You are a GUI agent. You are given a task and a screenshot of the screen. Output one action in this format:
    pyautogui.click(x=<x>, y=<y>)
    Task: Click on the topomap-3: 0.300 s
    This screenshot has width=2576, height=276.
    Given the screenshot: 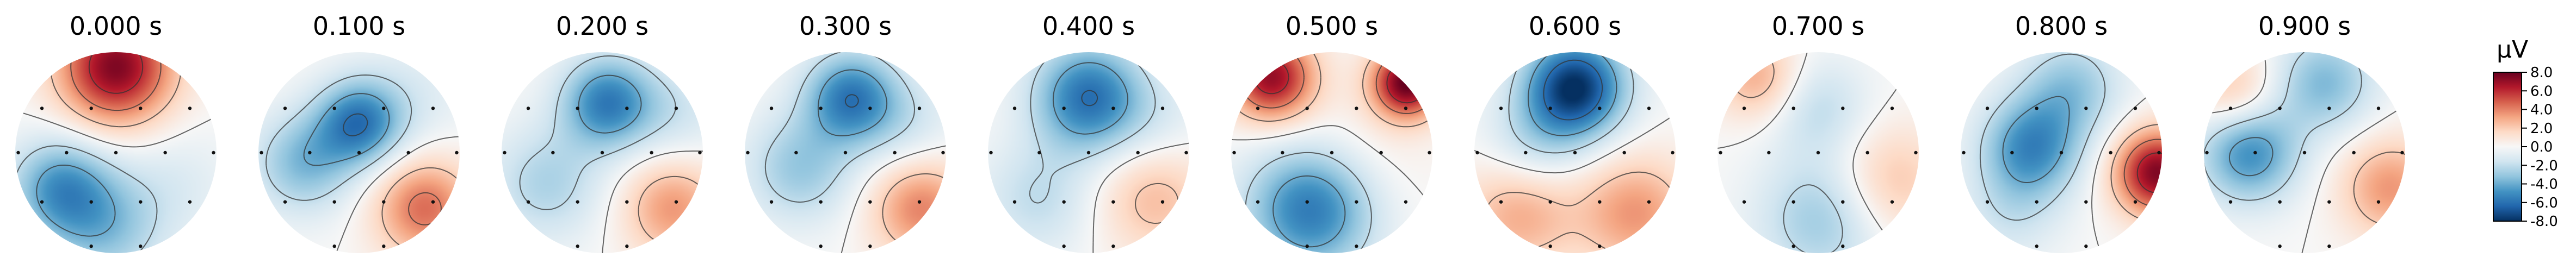 What is the action you would take?
    pyautogui.click(x=845, y=132)
    